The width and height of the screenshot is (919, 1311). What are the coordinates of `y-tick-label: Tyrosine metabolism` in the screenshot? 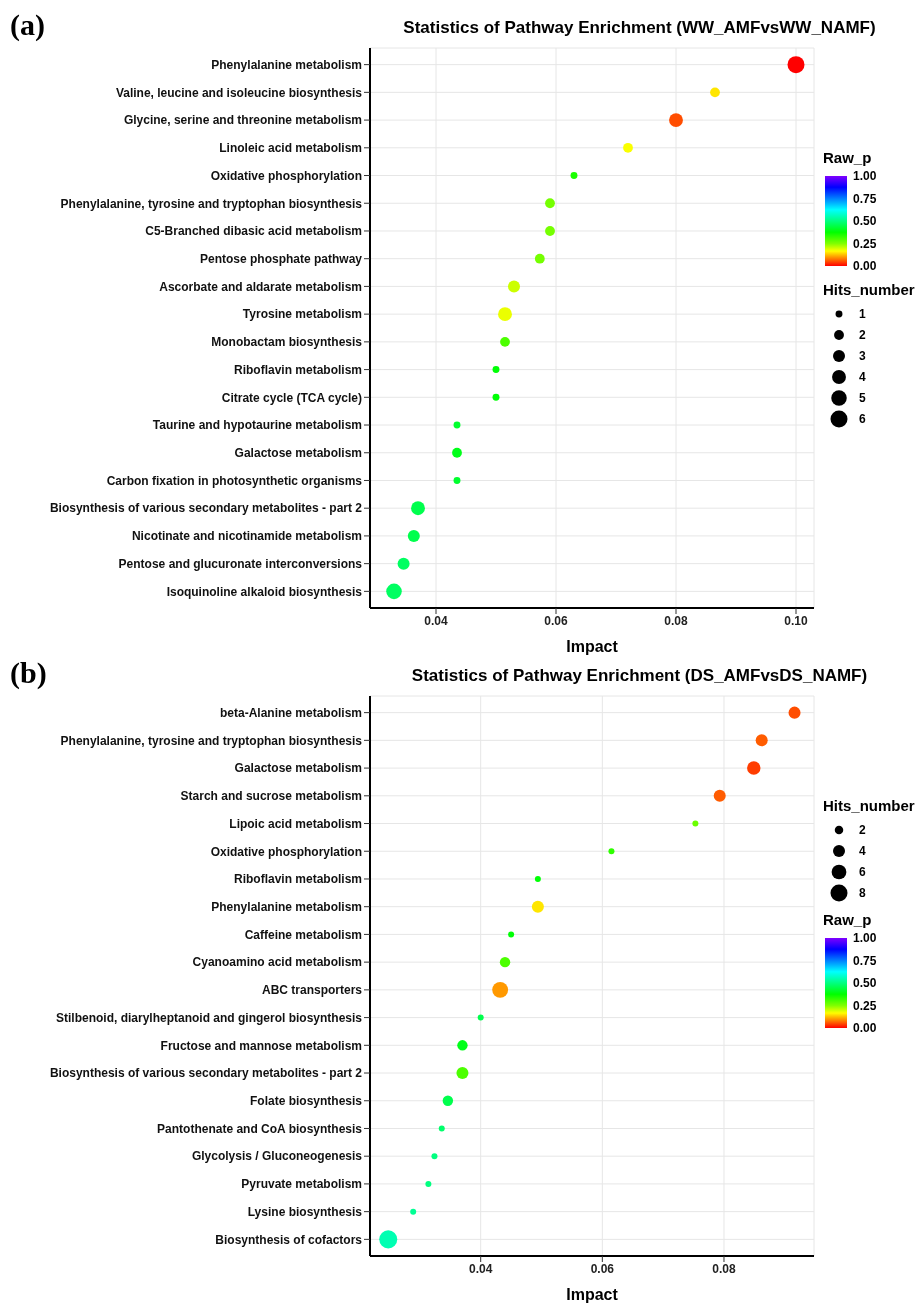 It's located at (302, 314).